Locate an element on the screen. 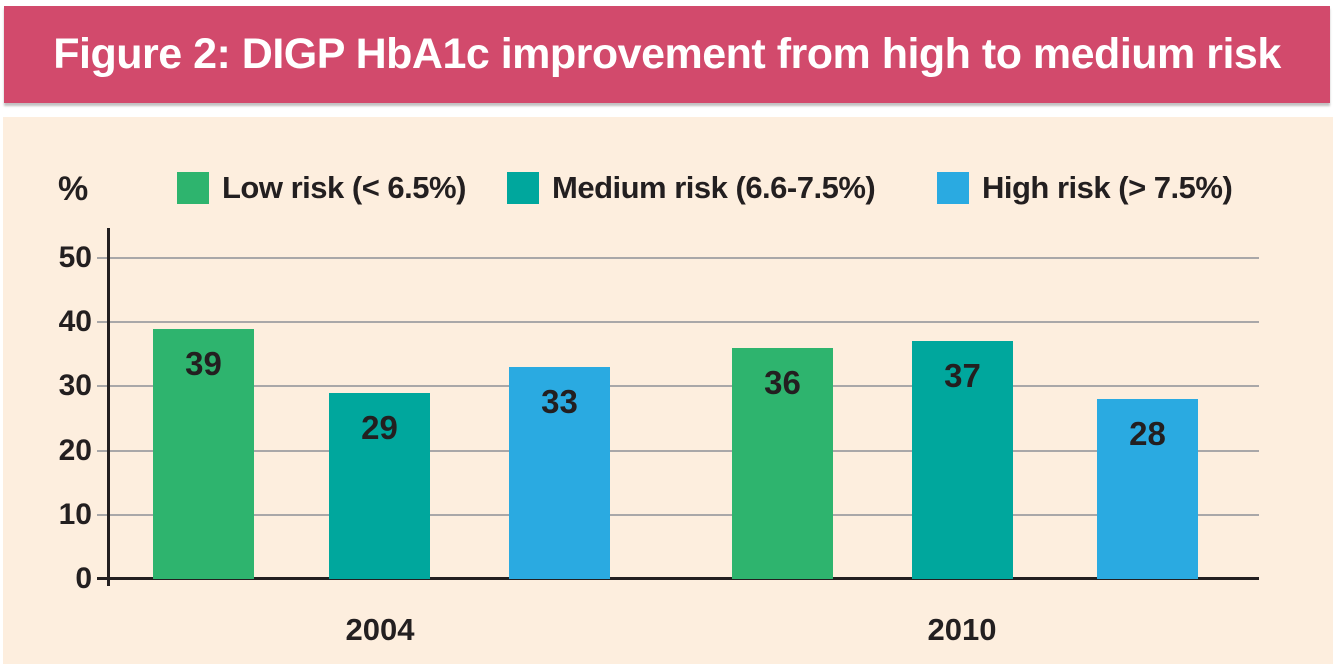 Image resolution: width=1336 pixels, height=666 pixels. y-tick-label-0: 0 is located at coordinates (83, 578).